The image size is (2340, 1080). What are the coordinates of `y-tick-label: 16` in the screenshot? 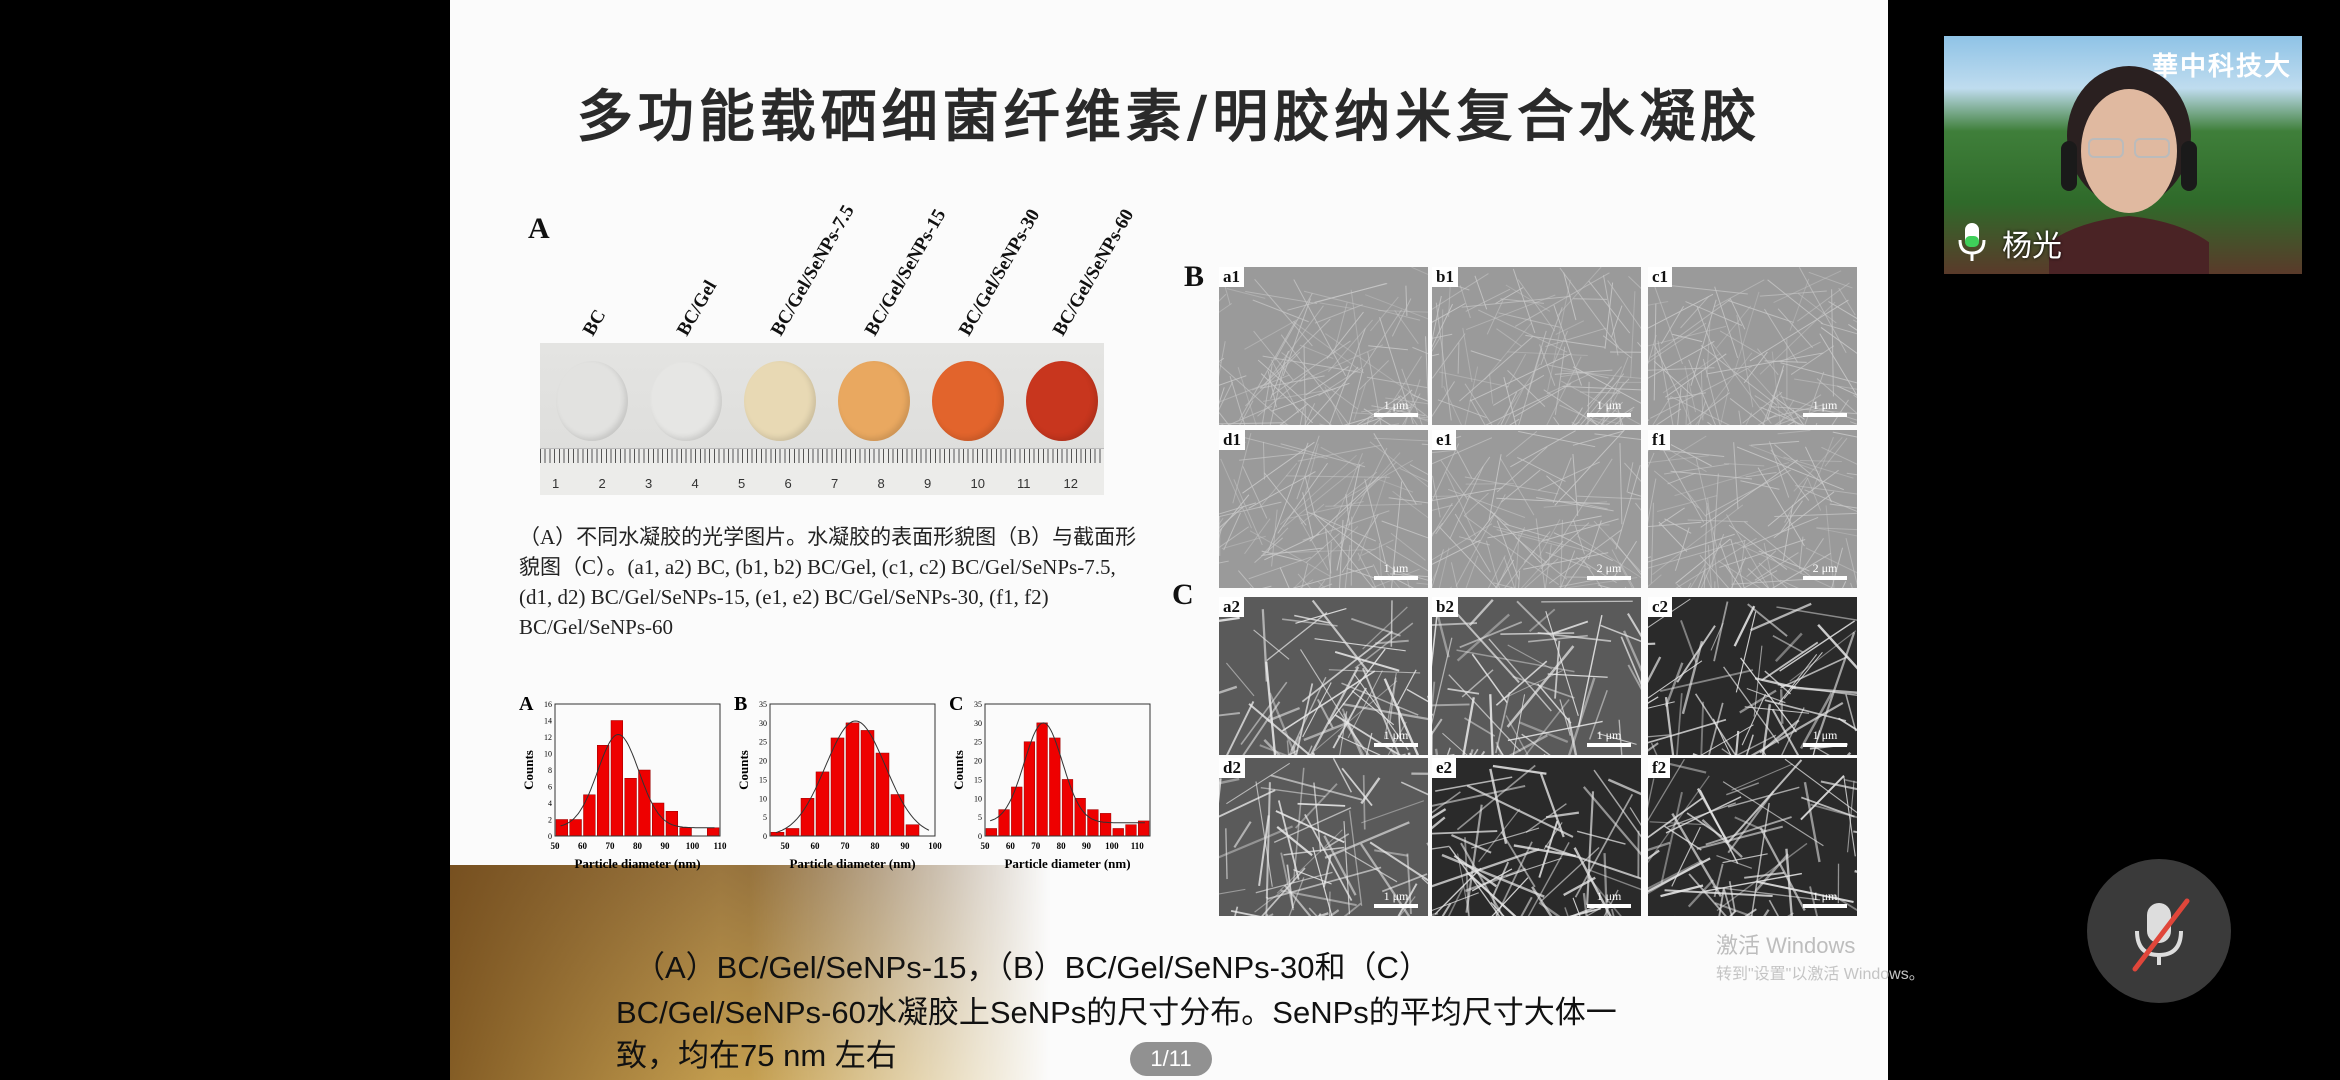 It's located at (548, 704).